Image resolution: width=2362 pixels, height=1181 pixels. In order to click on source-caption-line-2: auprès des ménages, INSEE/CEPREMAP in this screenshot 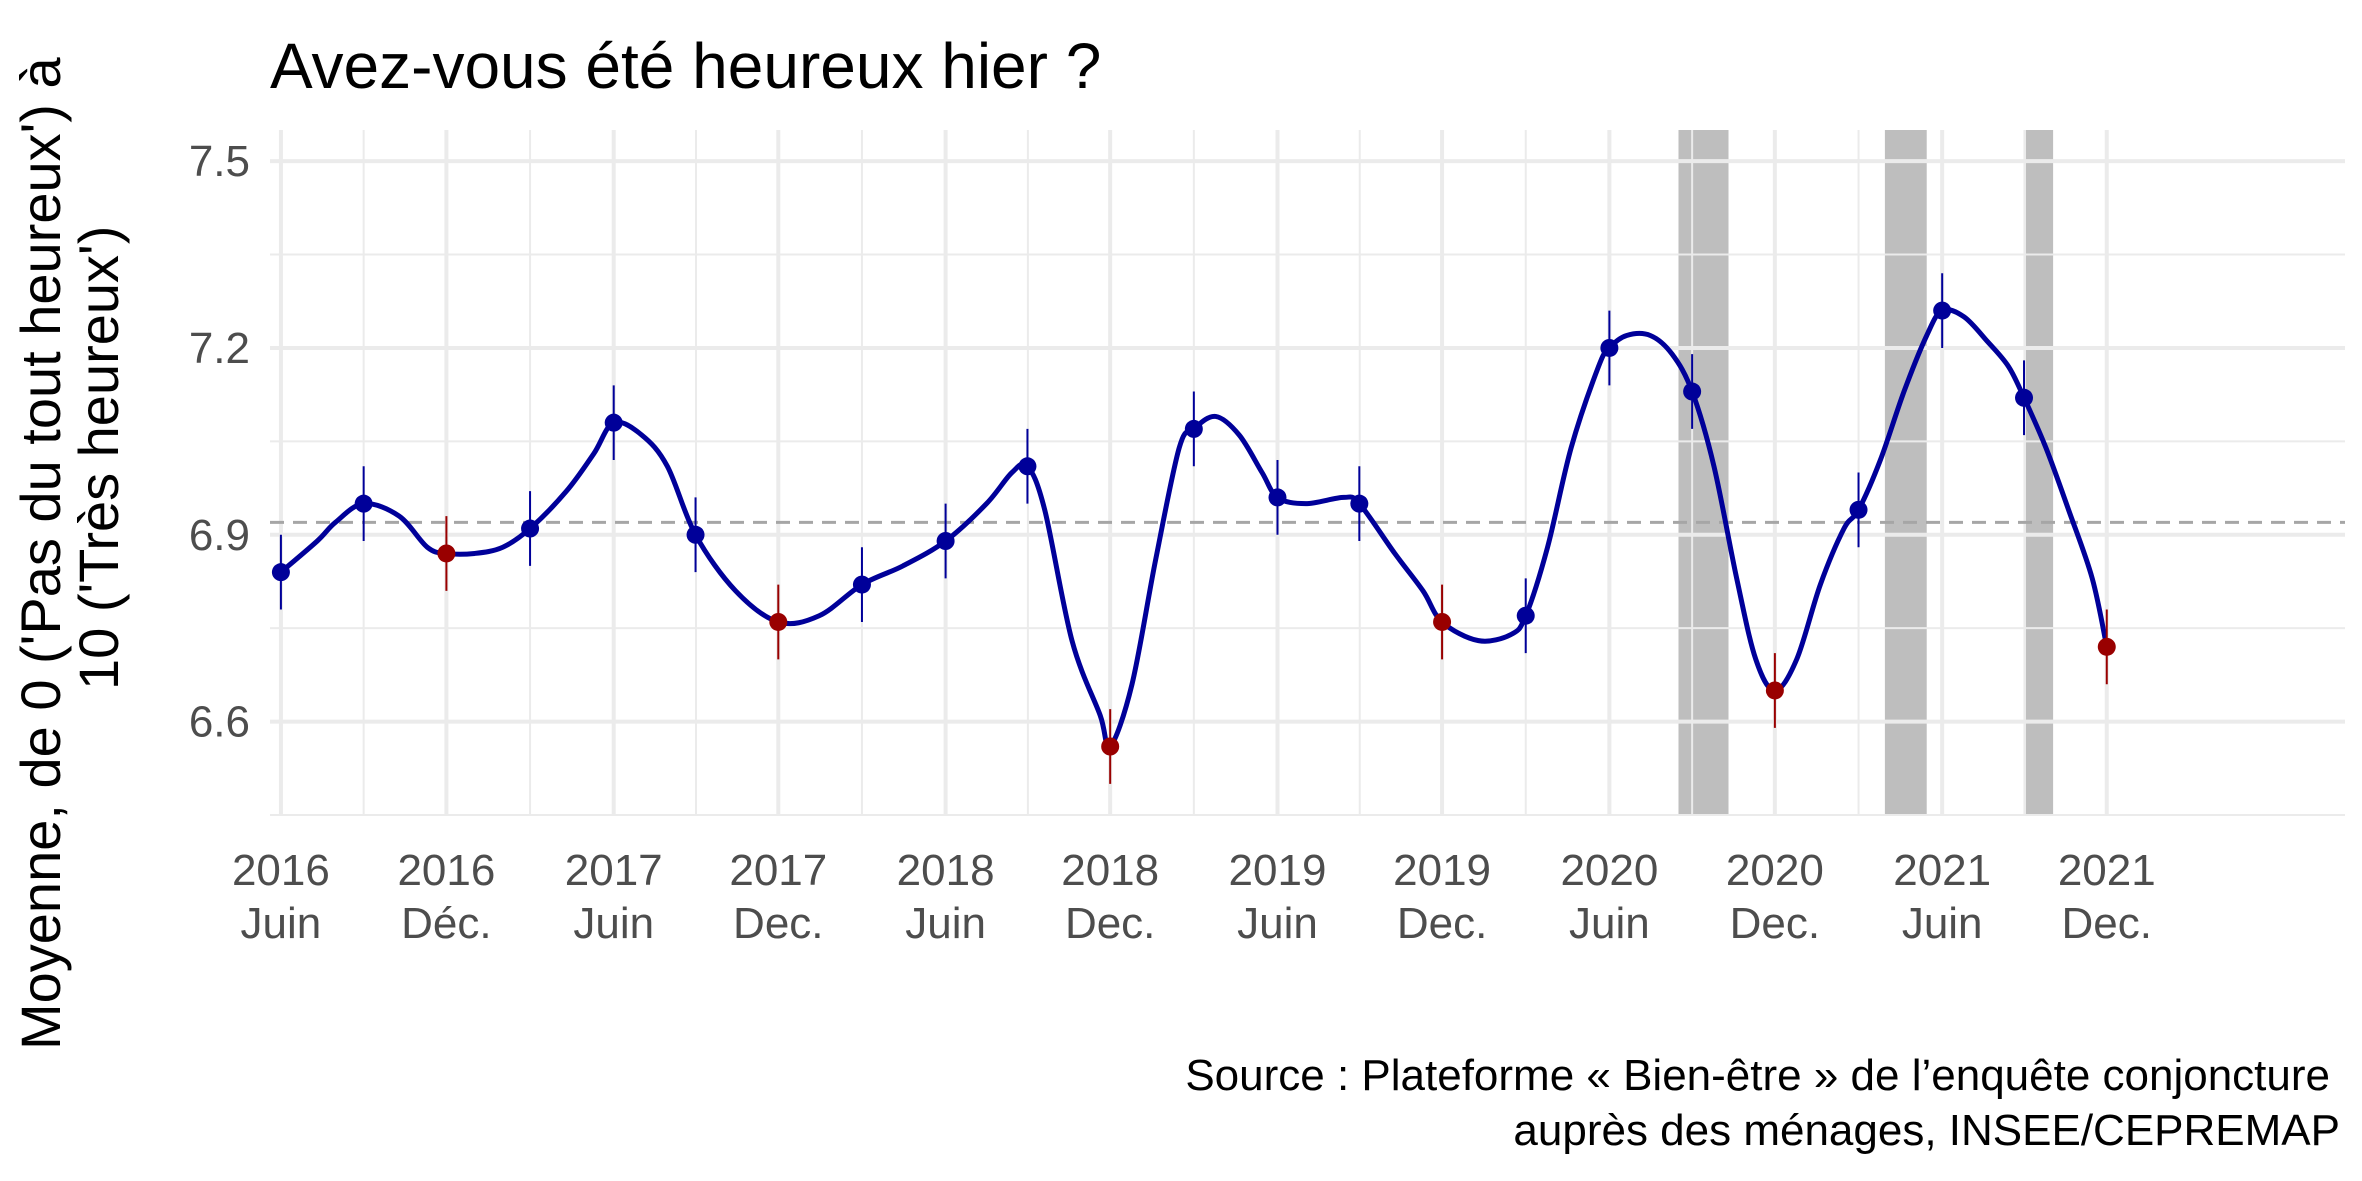, I will do `click(1926, 1130)`.